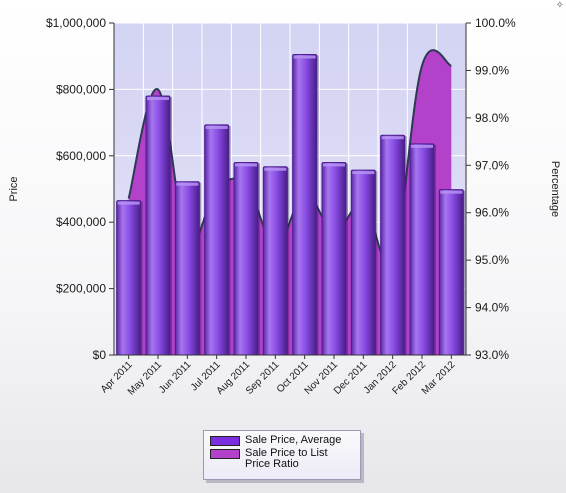 This screenshot has width=566, height=493. What do you see at coordinates (225, 454) in the screenshot?
I see `legend-swatch-sale-to-list-ratio` at bounding box center [225, 454].